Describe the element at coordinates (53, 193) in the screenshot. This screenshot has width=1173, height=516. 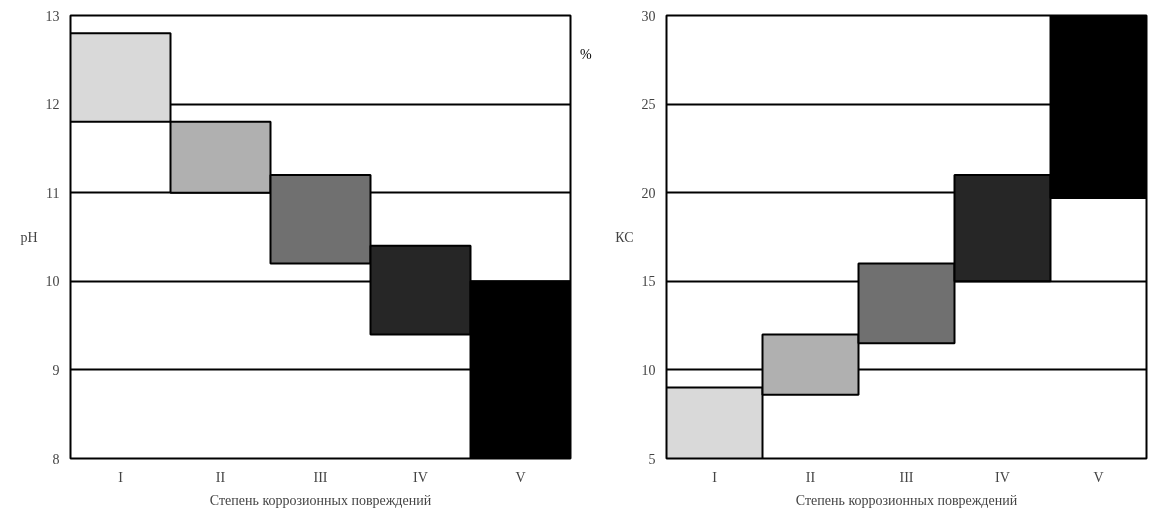
I see `y-tick-label: 11` at that location.